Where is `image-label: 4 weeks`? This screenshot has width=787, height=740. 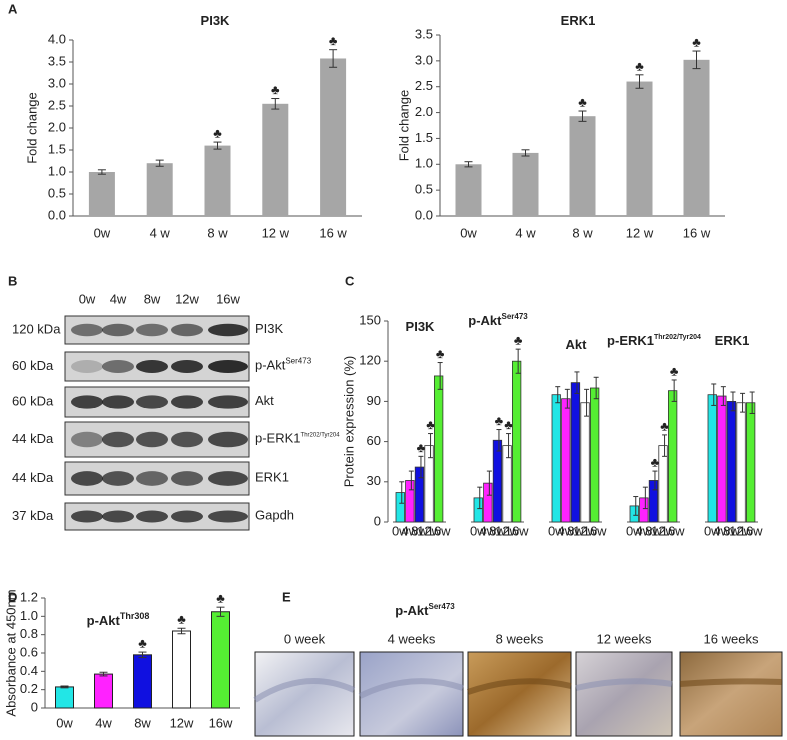 image-label: 4 weeks is located at coordinates (412, 638).